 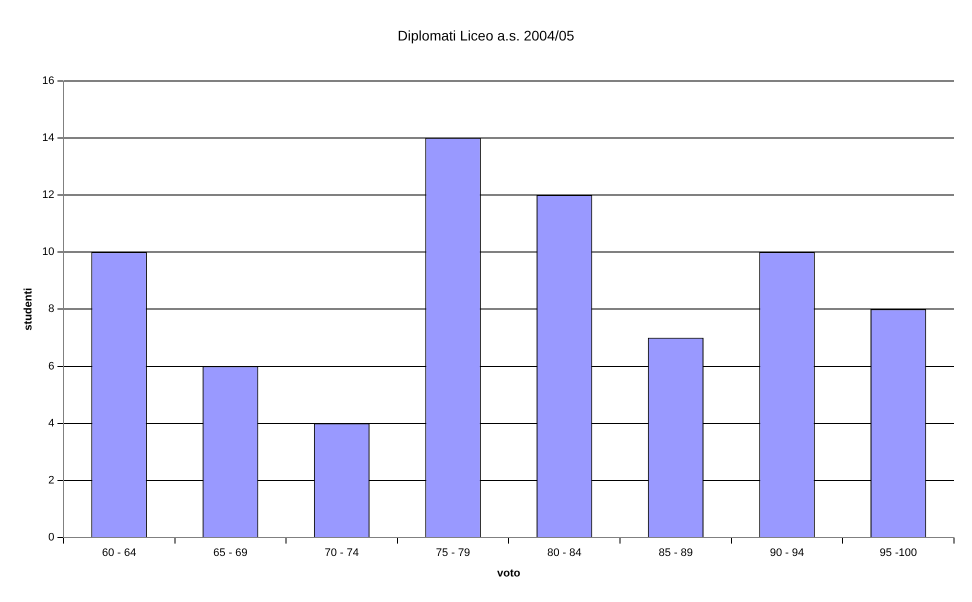 What do you see at coordinates (341, 553) in the screenshot?
I see `x-tick-label: 70 - 74` at bounding box center [341, 553].